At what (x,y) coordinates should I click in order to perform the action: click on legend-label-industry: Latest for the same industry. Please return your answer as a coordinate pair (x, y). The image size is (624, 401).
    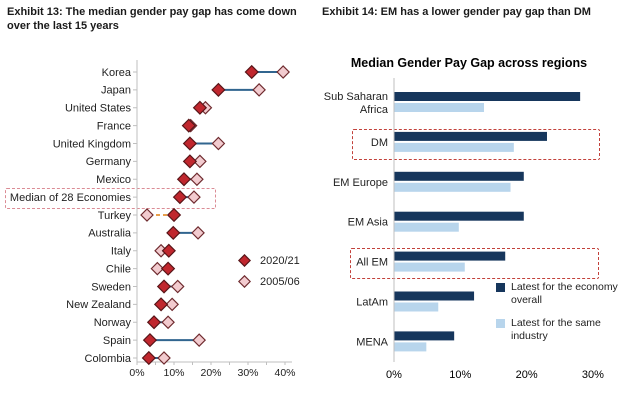
    Looking at the image, I should click on (556, 330).